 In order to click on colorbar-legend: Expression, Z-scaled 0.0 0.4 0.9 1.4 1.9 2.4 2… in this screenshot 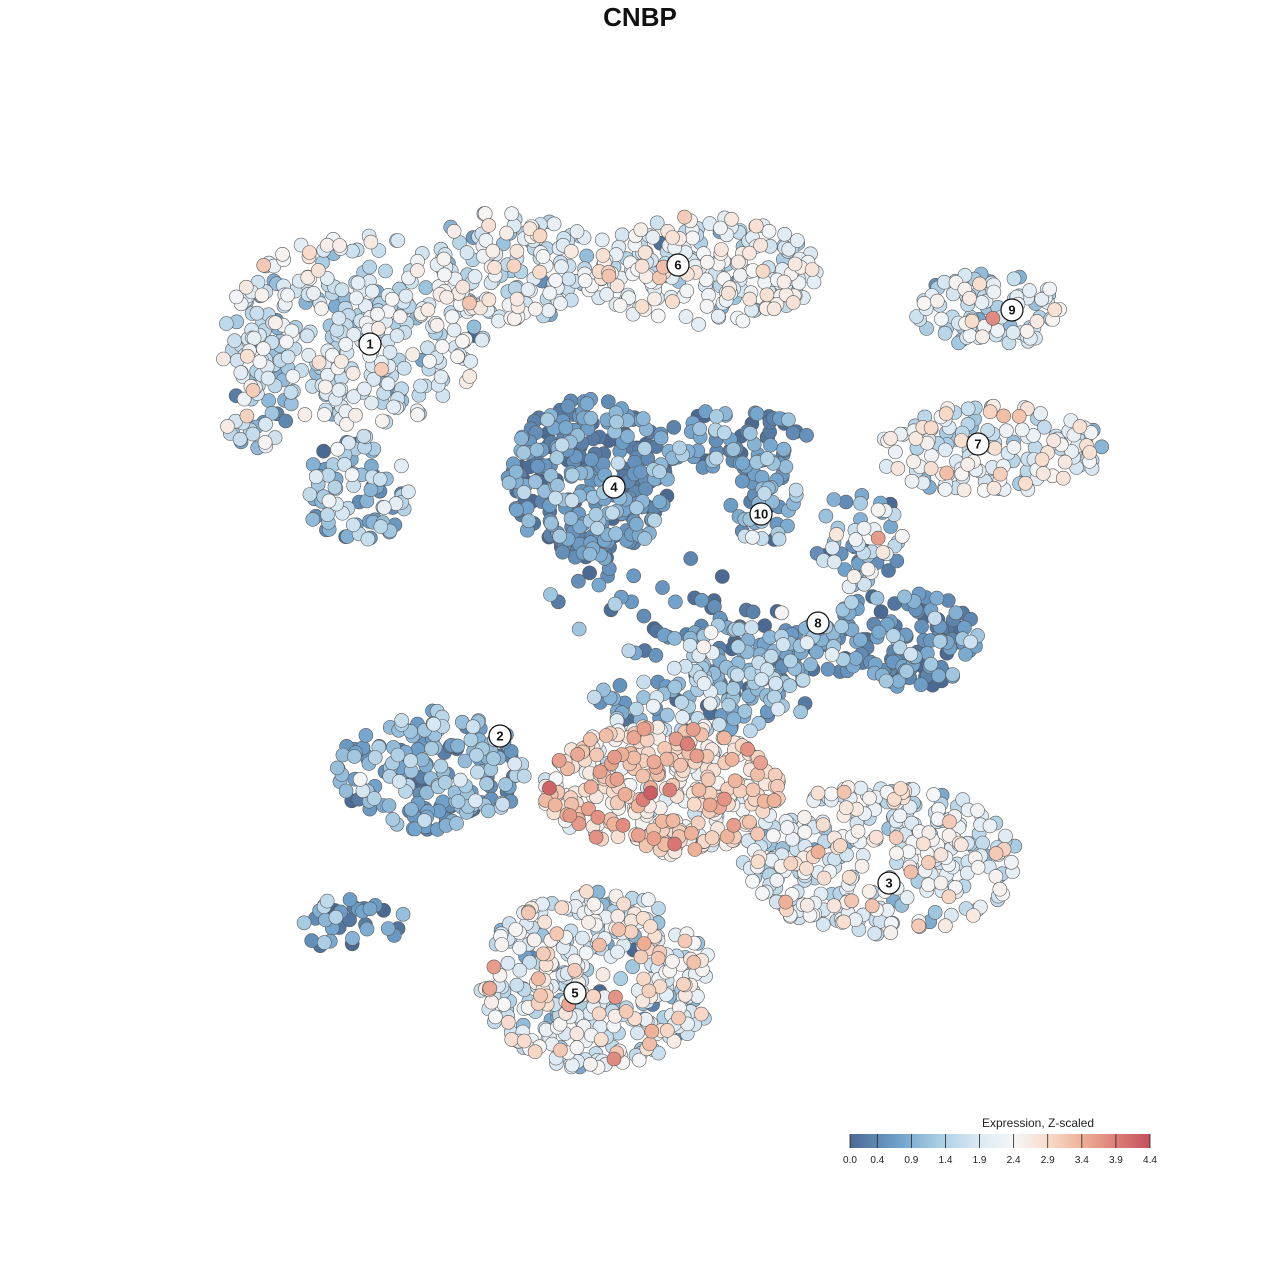, I will do `click(1000, 1141)`.